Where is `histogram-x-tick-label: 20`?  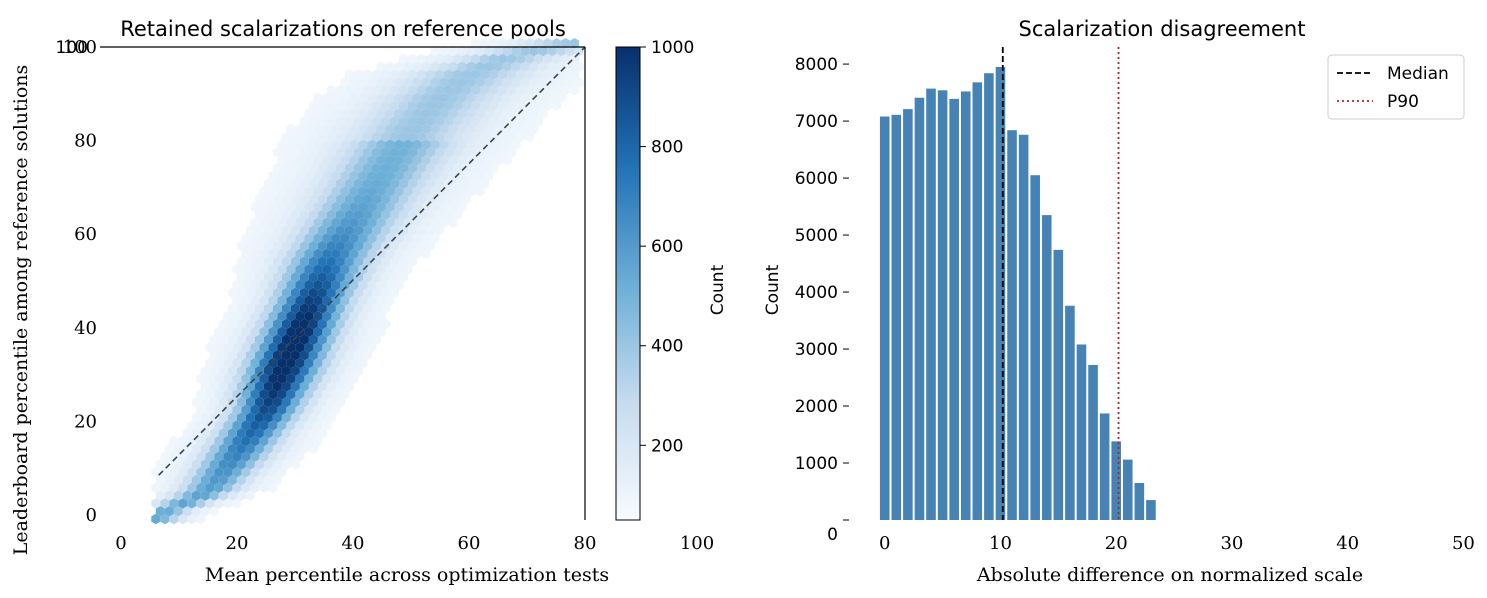
histogram-x-tick-label: 20 is located at coordinates (1116, 543).